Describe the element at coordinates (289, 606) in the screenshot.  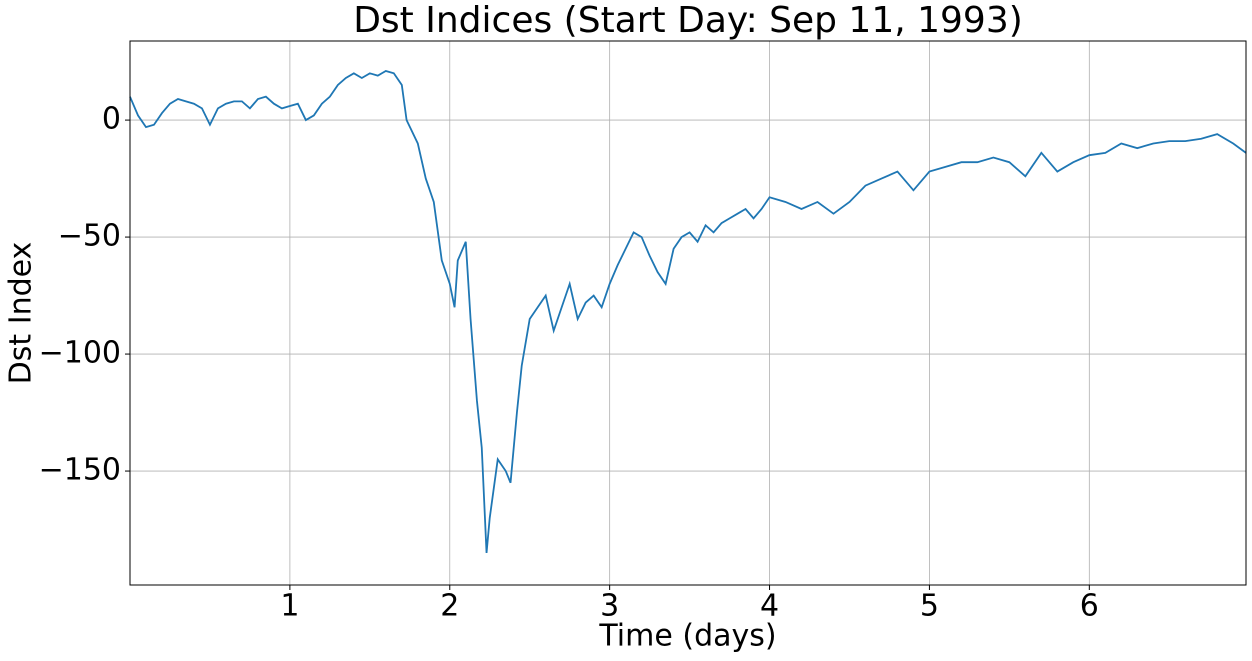
I see `x-tick-label: 1` at that location.